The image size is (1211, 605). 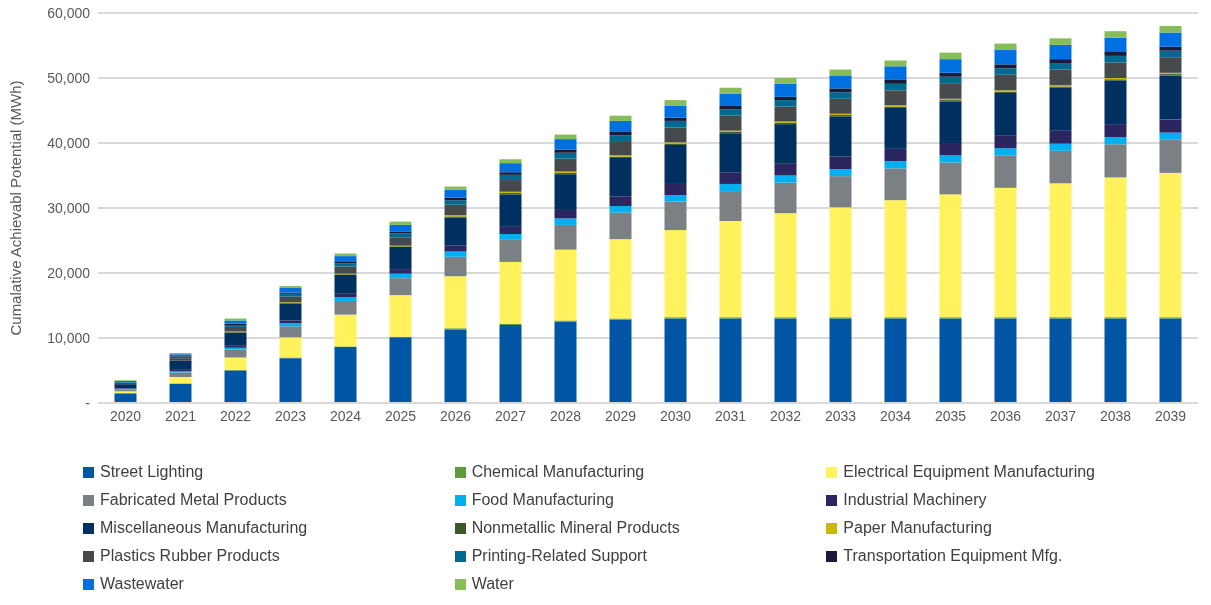 I want to click on legend-label: Fabricated Metal Products, so click(x=193, y=500).